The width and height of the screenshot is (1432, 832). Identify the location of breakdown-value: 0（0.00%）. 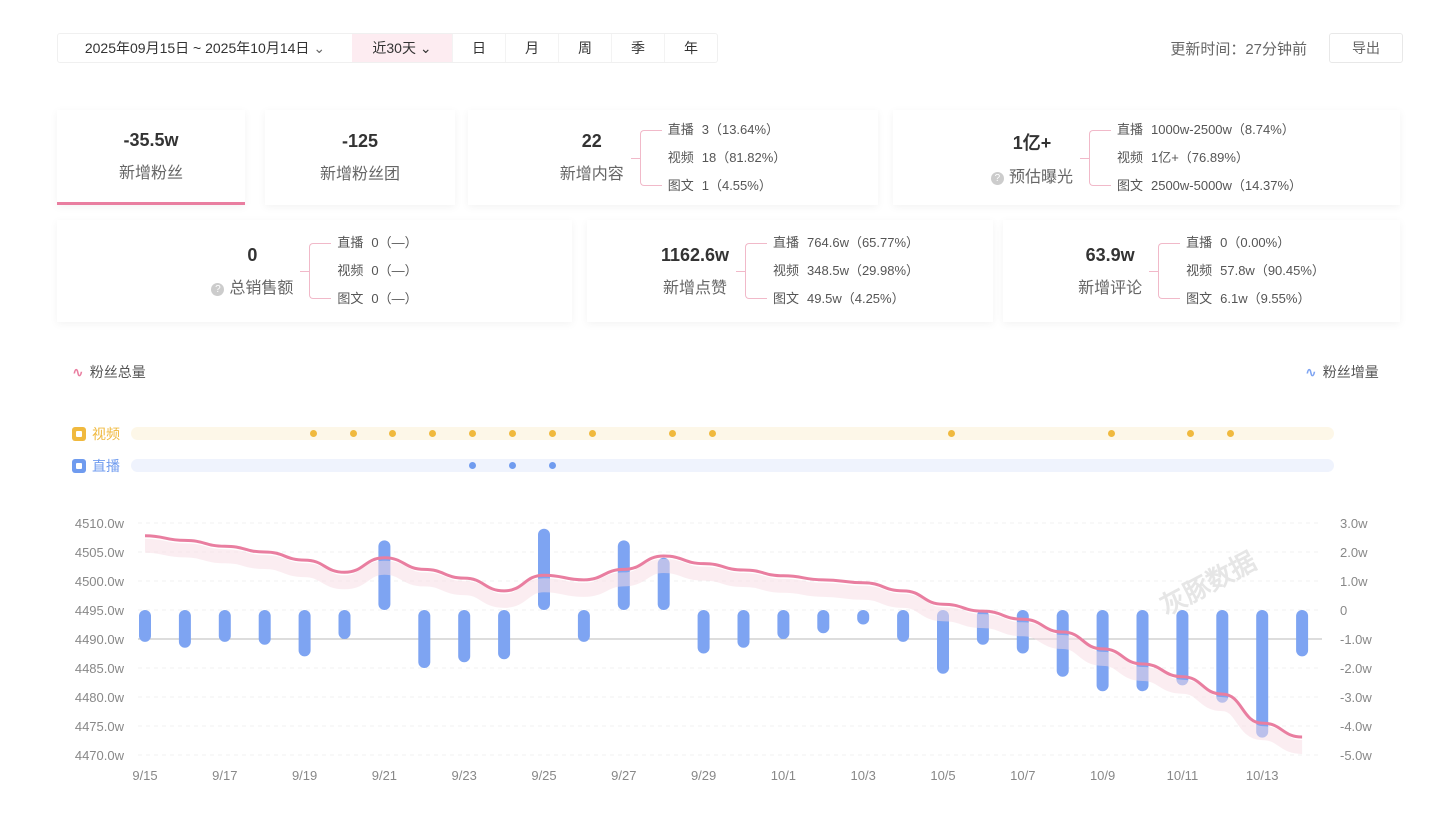
(1255, 242).